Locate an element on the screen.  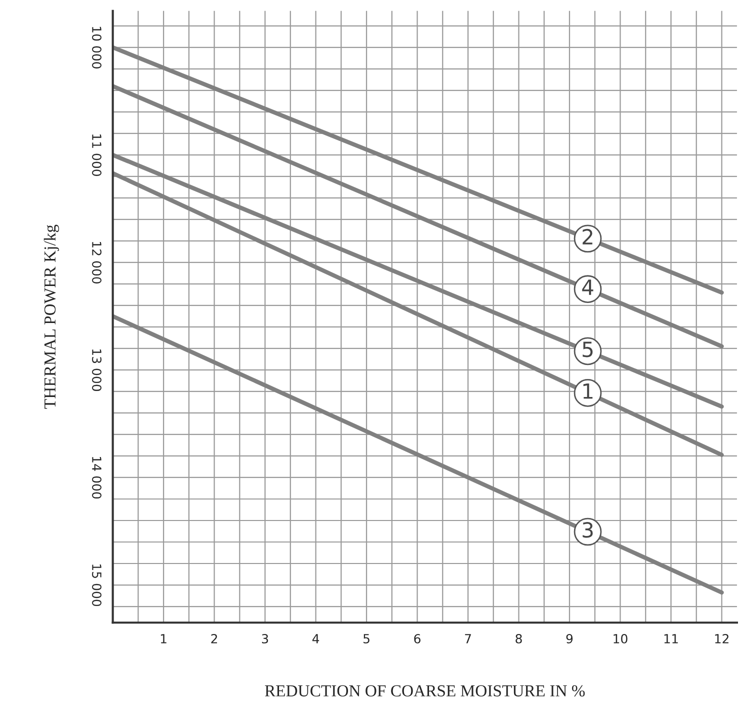
x-tick-label: 8 is located at coordinates (519, 639).